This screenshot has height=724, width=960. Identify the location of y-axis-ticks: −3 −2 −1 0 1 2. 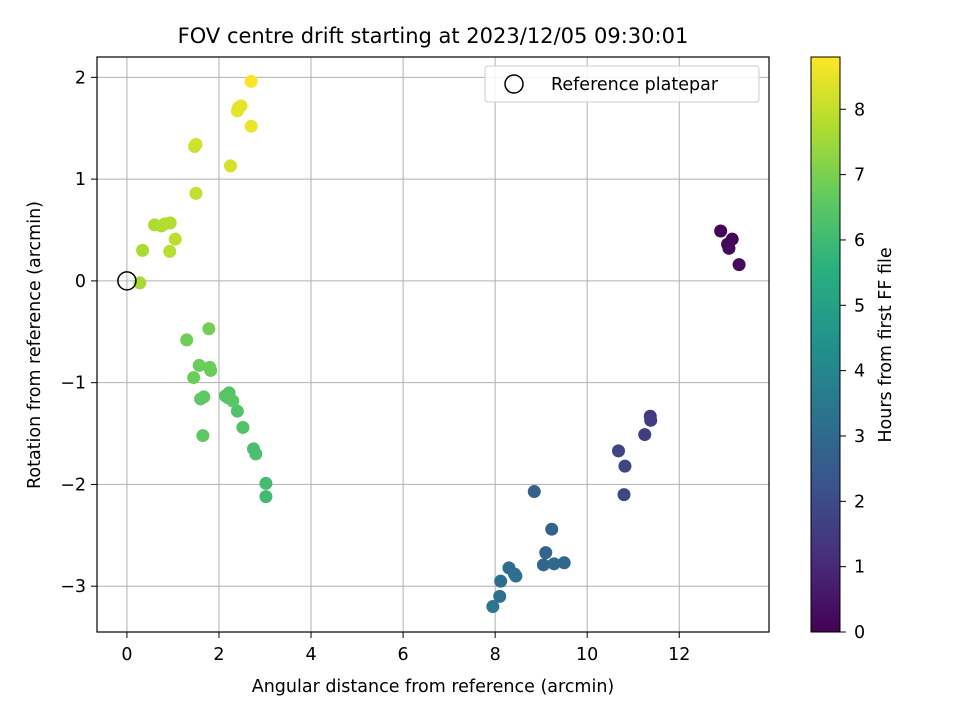
(78, 332).